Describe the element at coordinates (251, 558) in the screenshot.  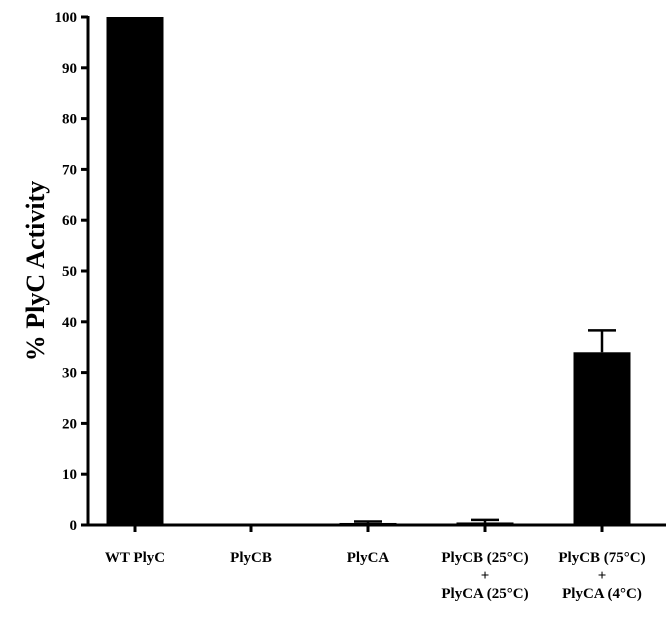
I see `x-tick-label: PlyCB` at that location.